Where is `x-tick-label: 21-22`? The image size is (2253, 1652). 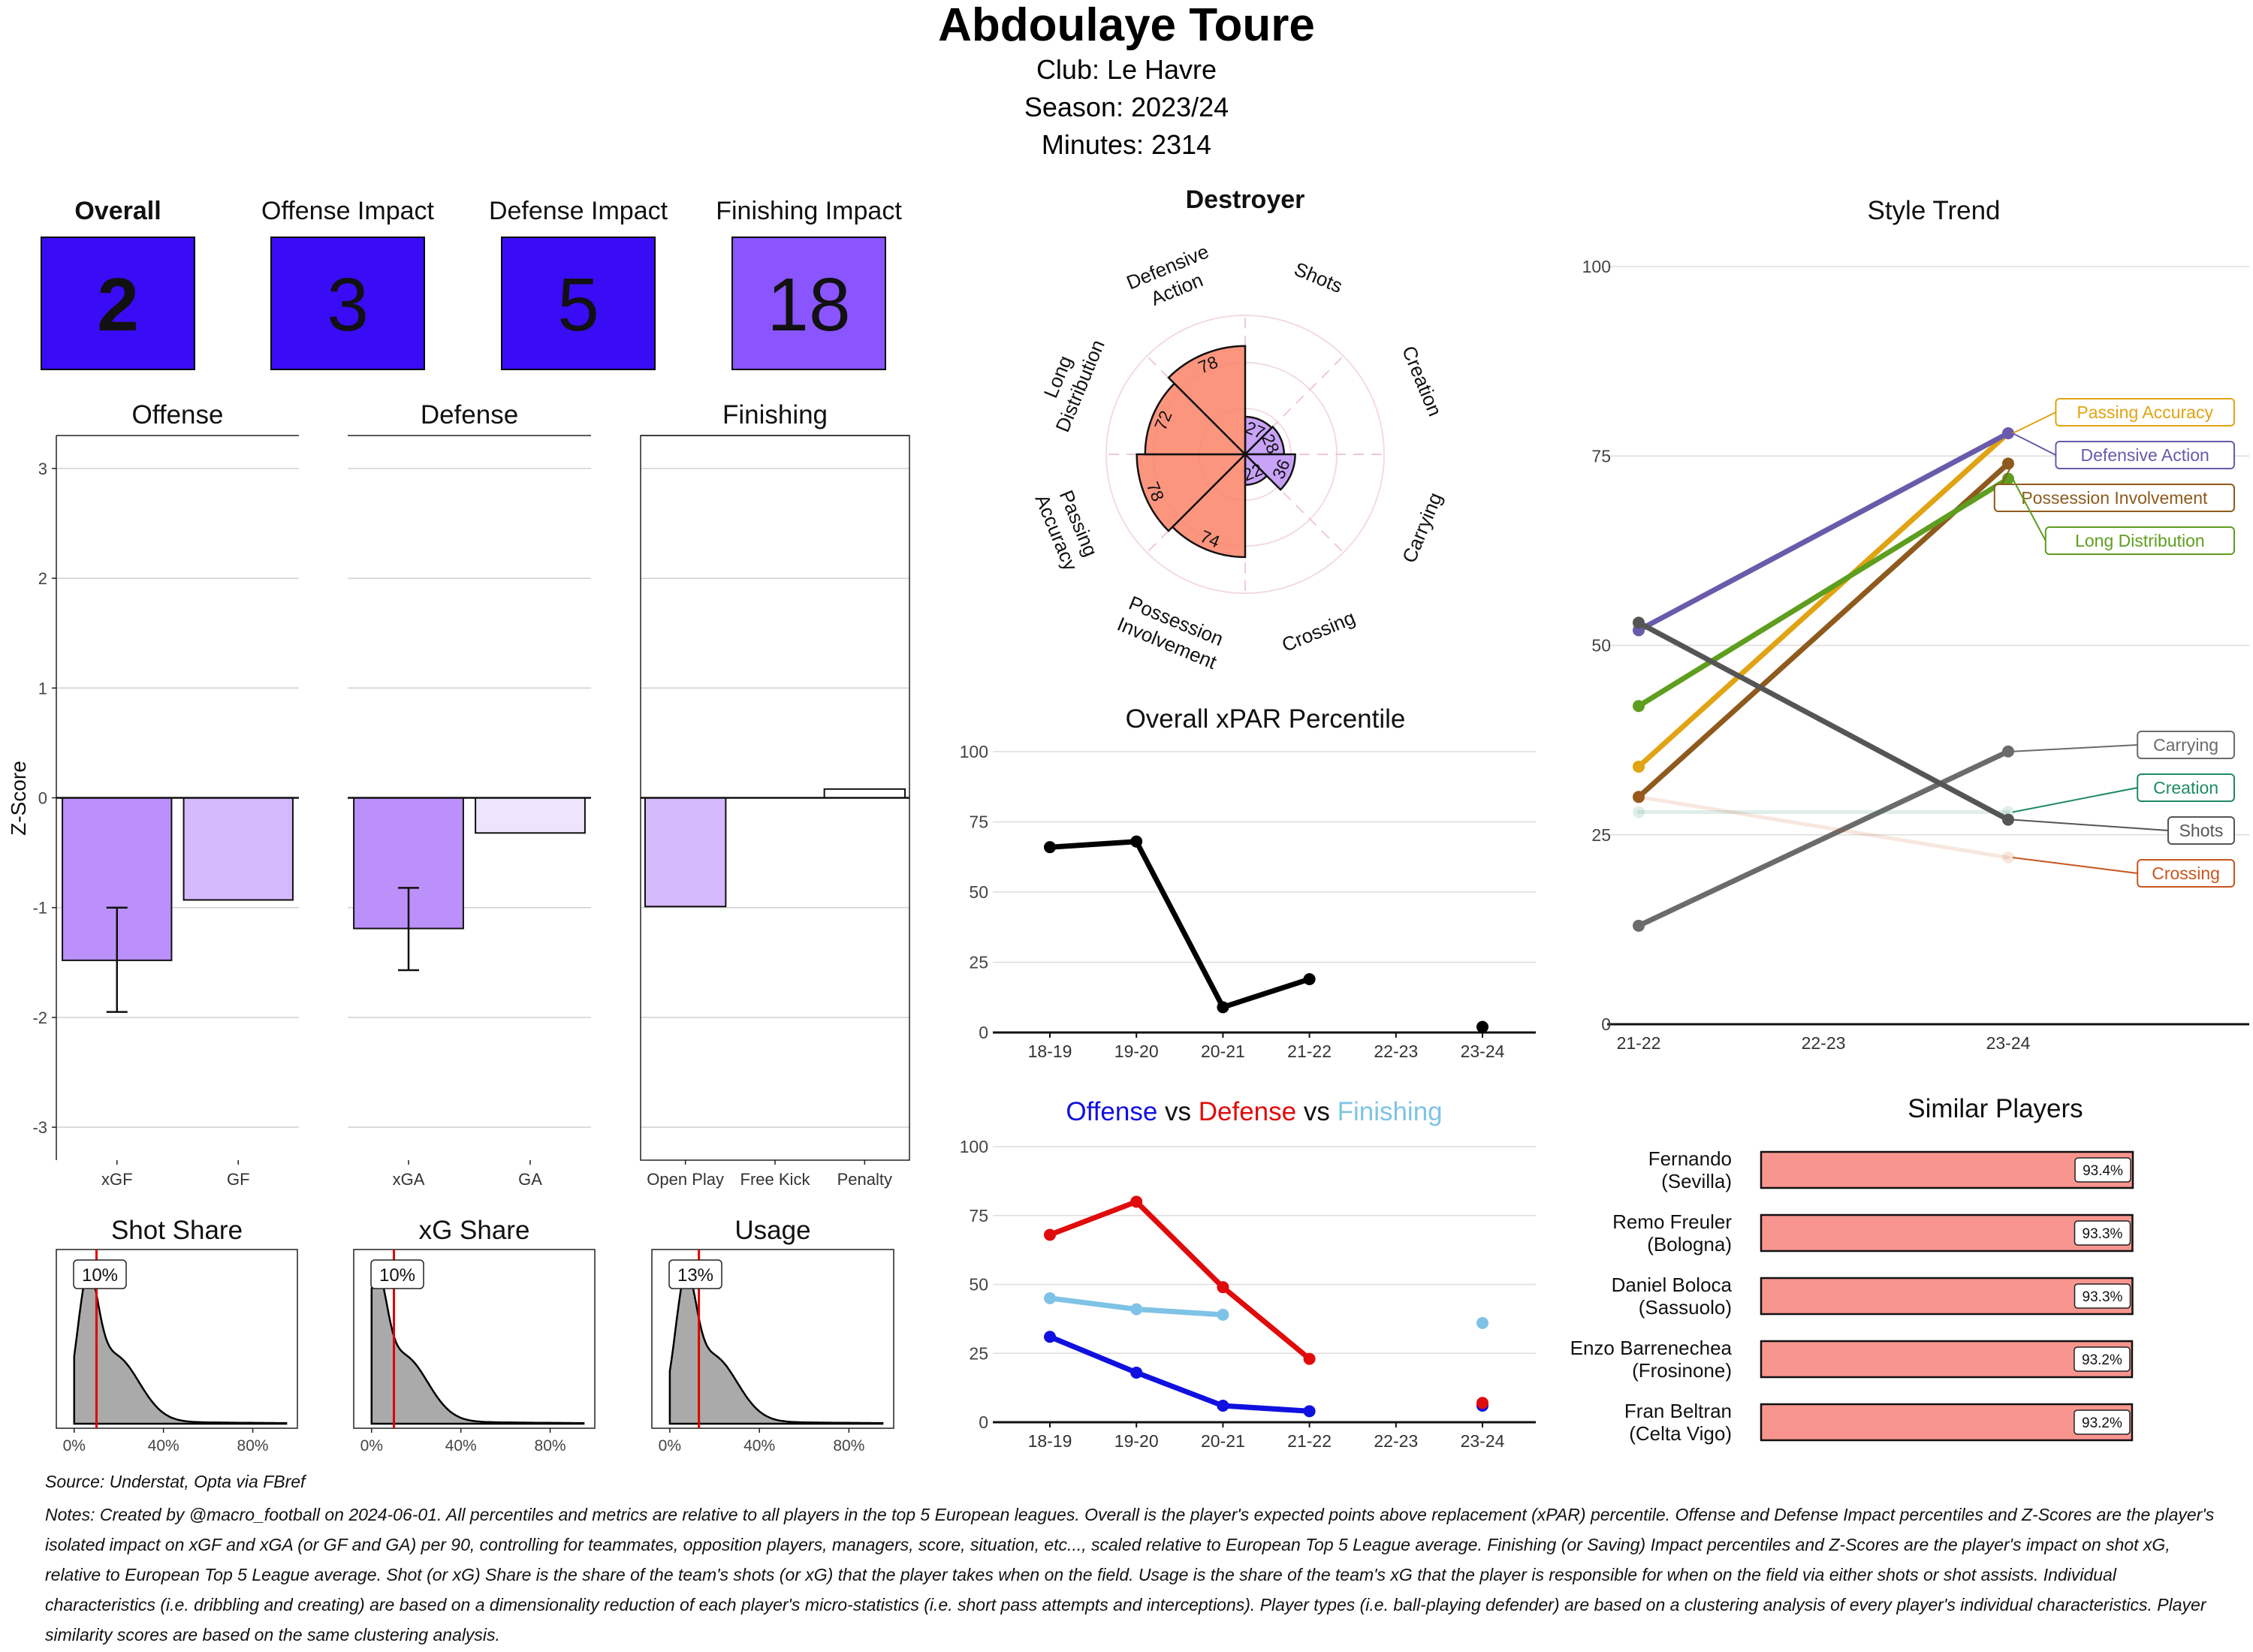
x-tick-label: 21-22 is located at coordinates (1639, 1043).